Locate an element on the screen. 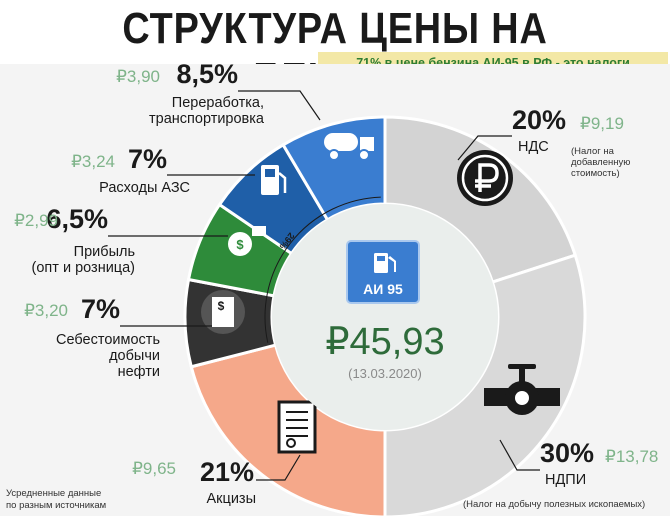  footnote-line-1: Усредненные данные is located at coordinates (53, 493).